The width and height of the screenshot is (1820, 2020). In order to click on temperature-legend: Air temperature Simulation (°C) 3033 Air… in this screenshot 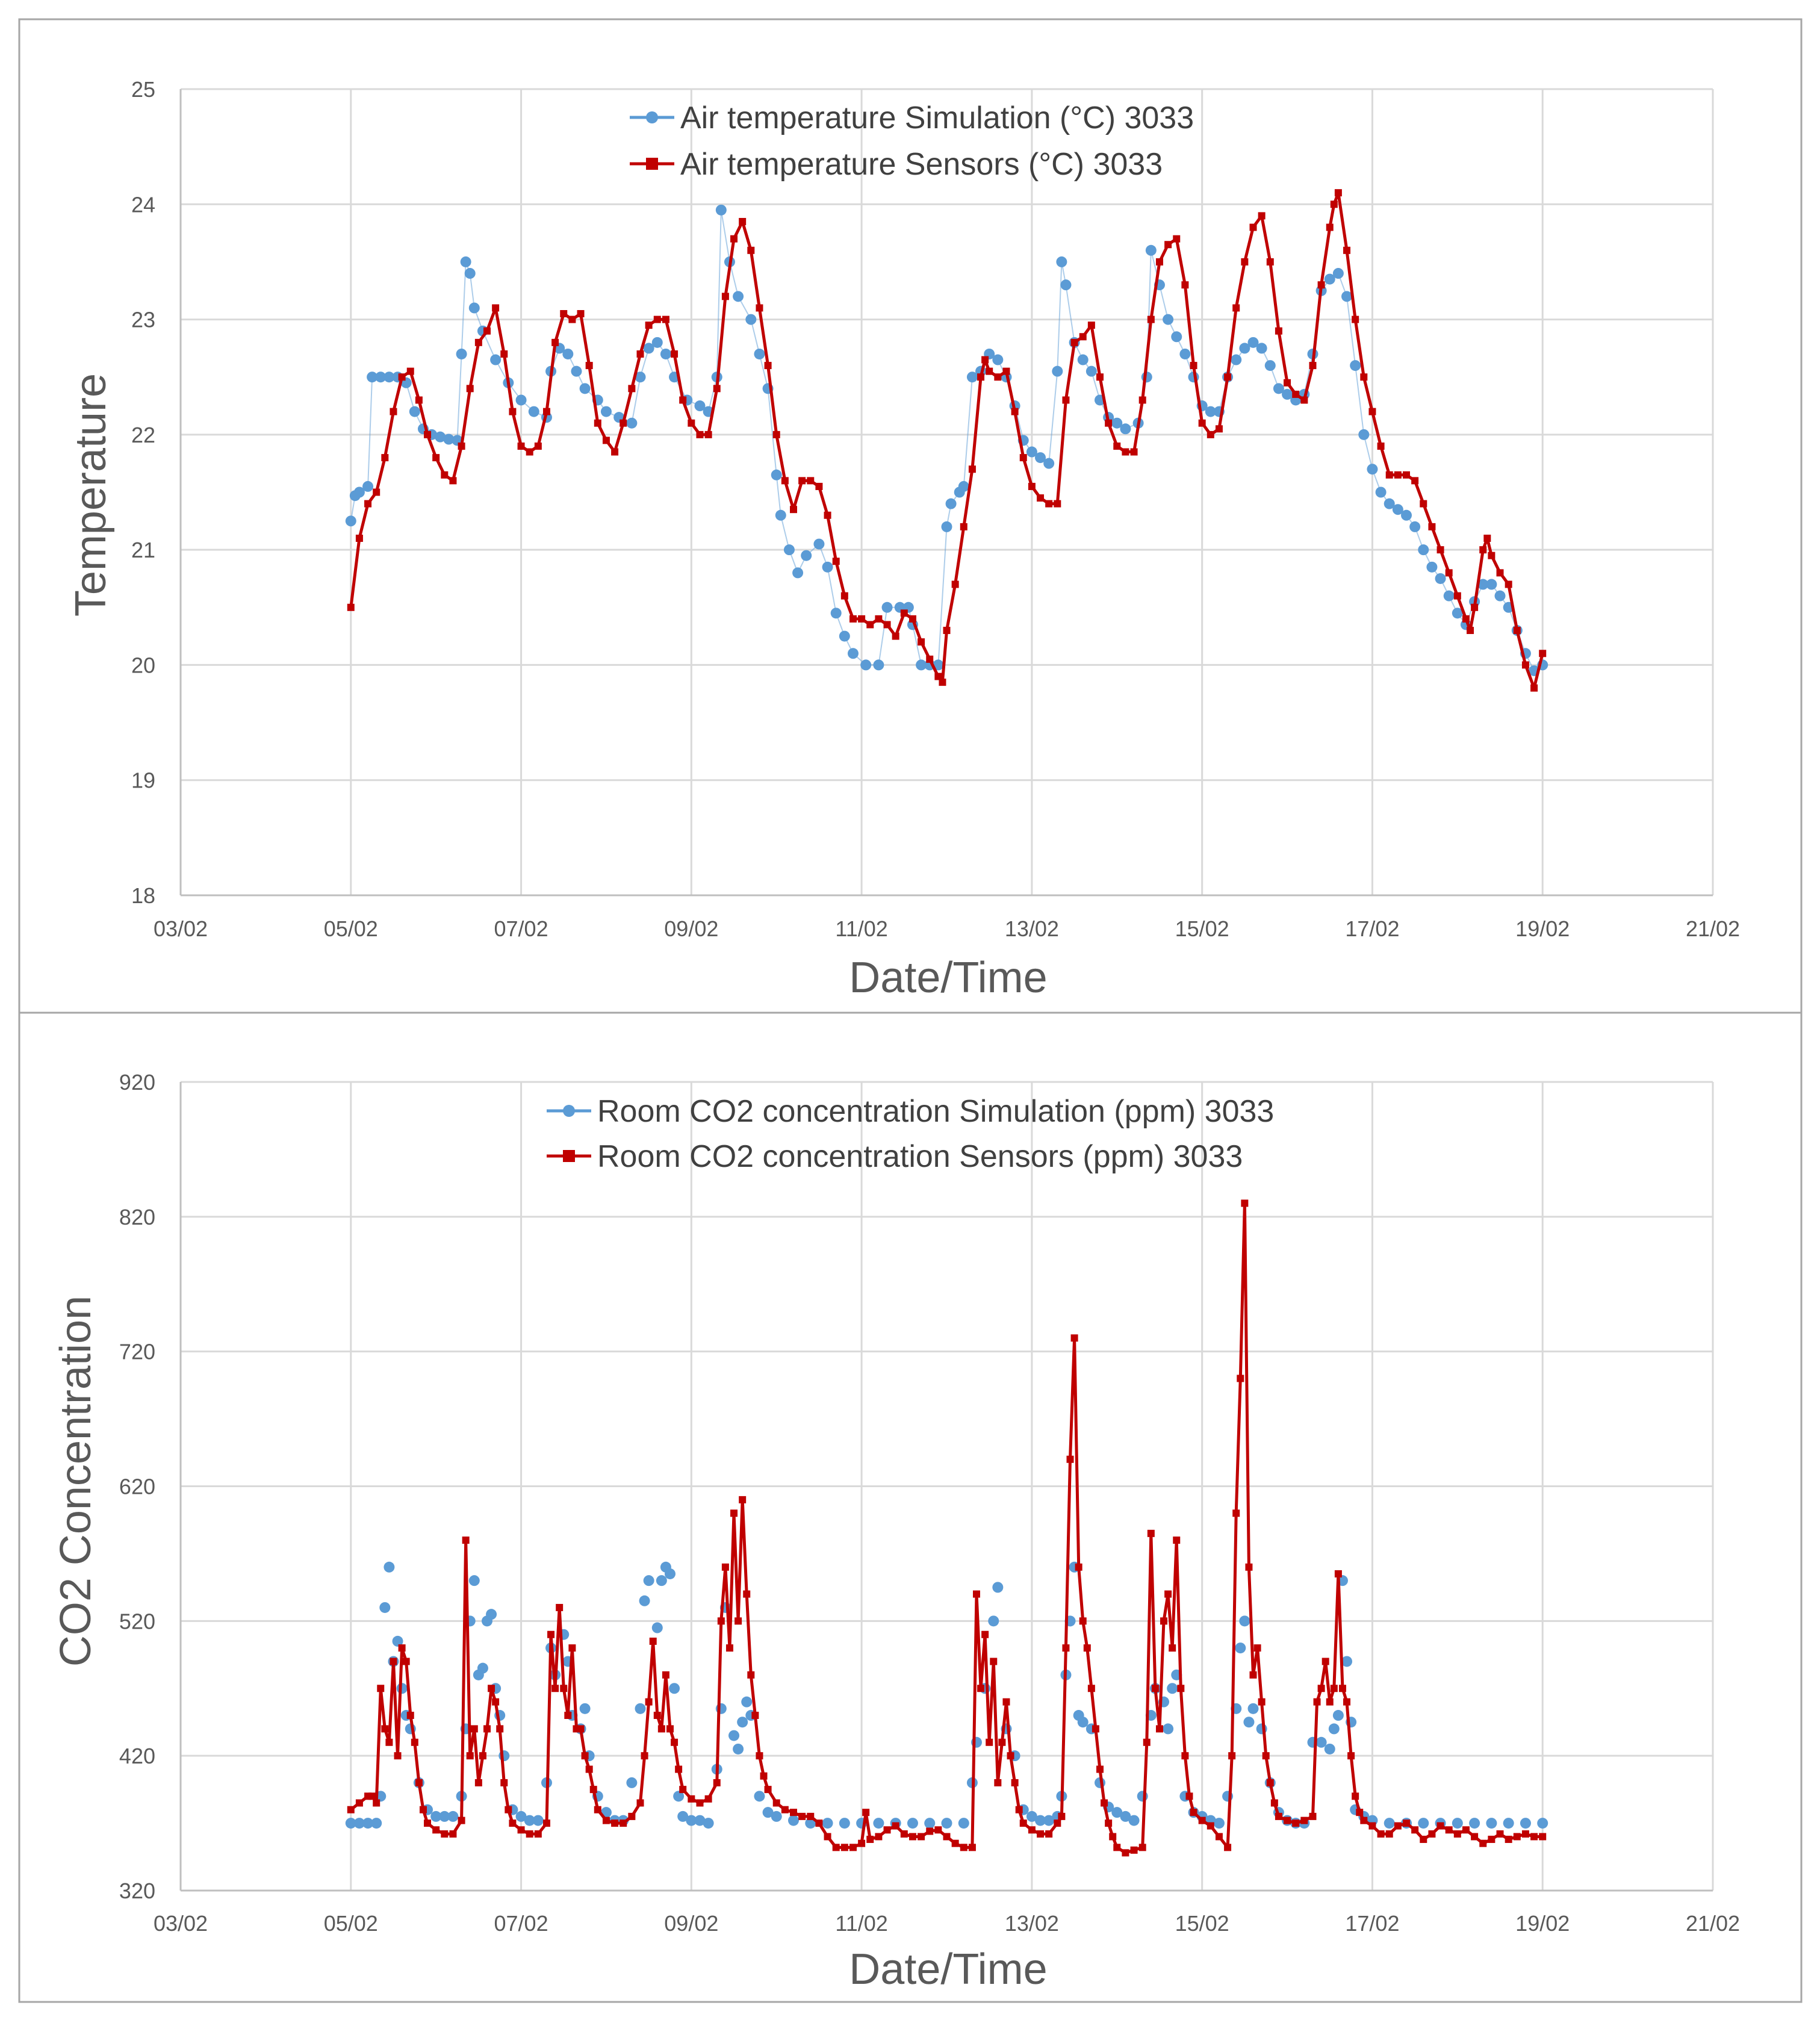, I will do `click(912, 141)`.